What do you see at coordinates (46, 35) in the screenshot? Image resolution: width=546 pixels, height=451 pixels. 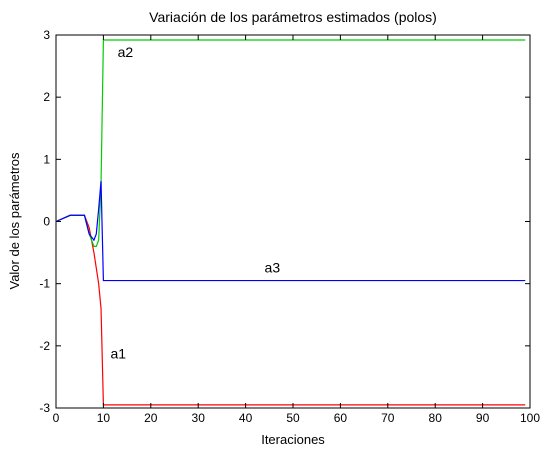 I see `y-tick-label: 3` at bounding box center [46, 35].